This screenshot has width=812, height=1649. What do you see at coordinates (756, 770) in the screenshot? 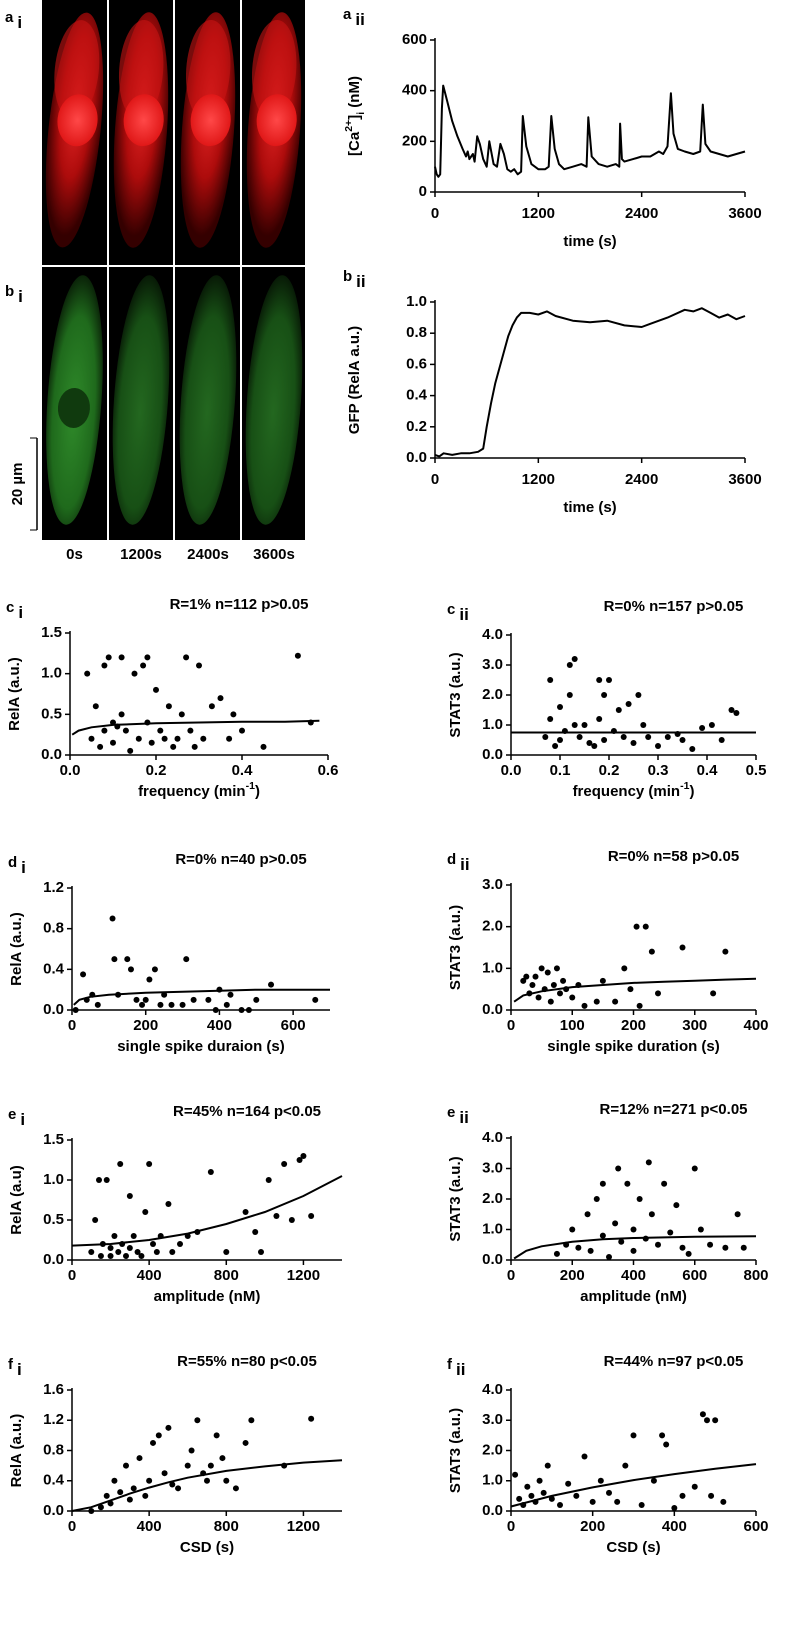
I see `x-tick-label: 0.5` at bounding box center [756, 770].